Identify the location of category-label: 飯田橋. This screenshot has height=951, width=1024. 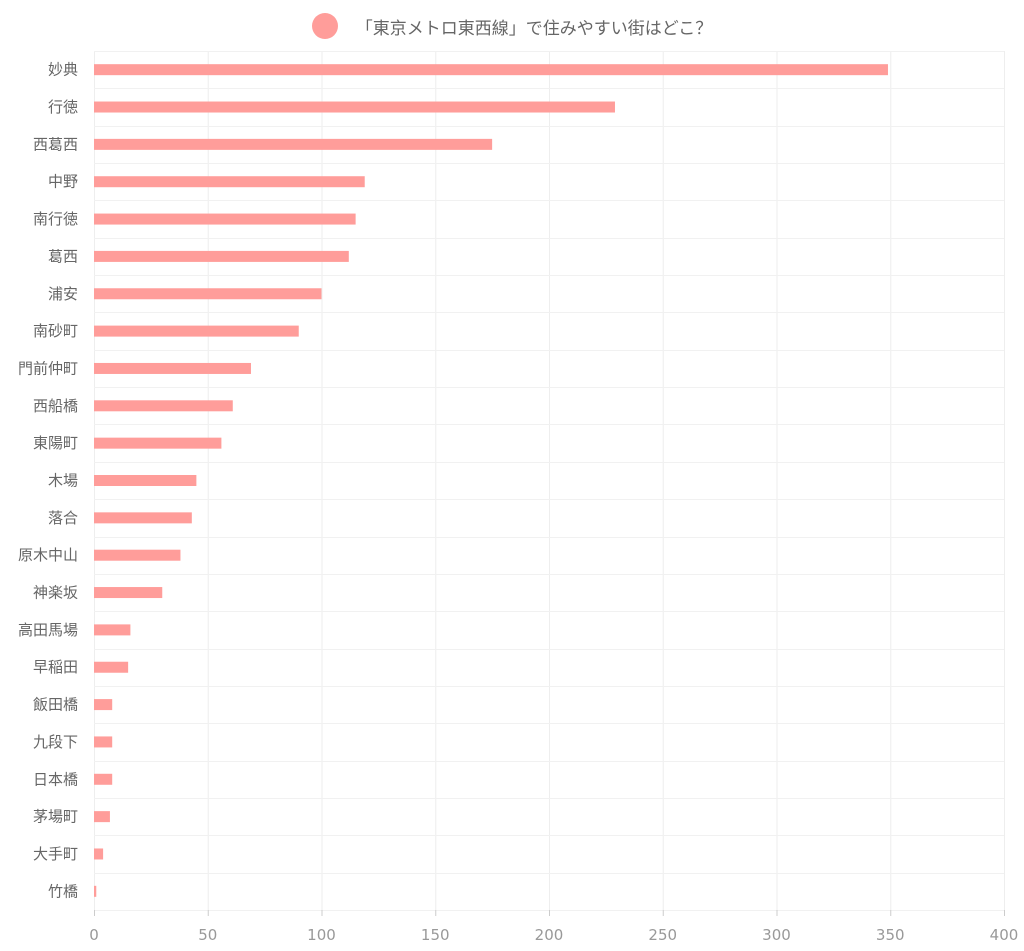
(55, 705).